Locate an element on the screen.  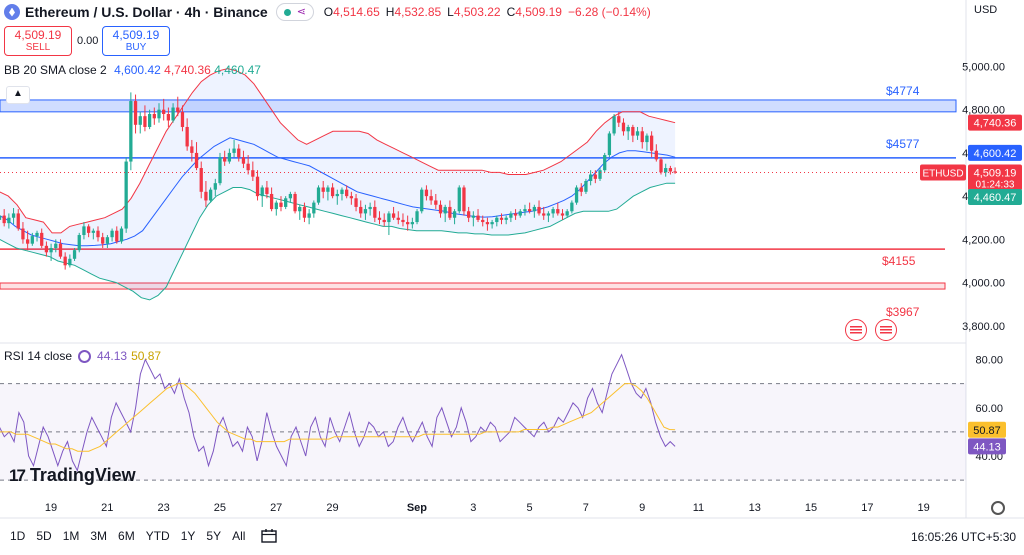
level-label: $3967 is located at coordinates (903, 312).